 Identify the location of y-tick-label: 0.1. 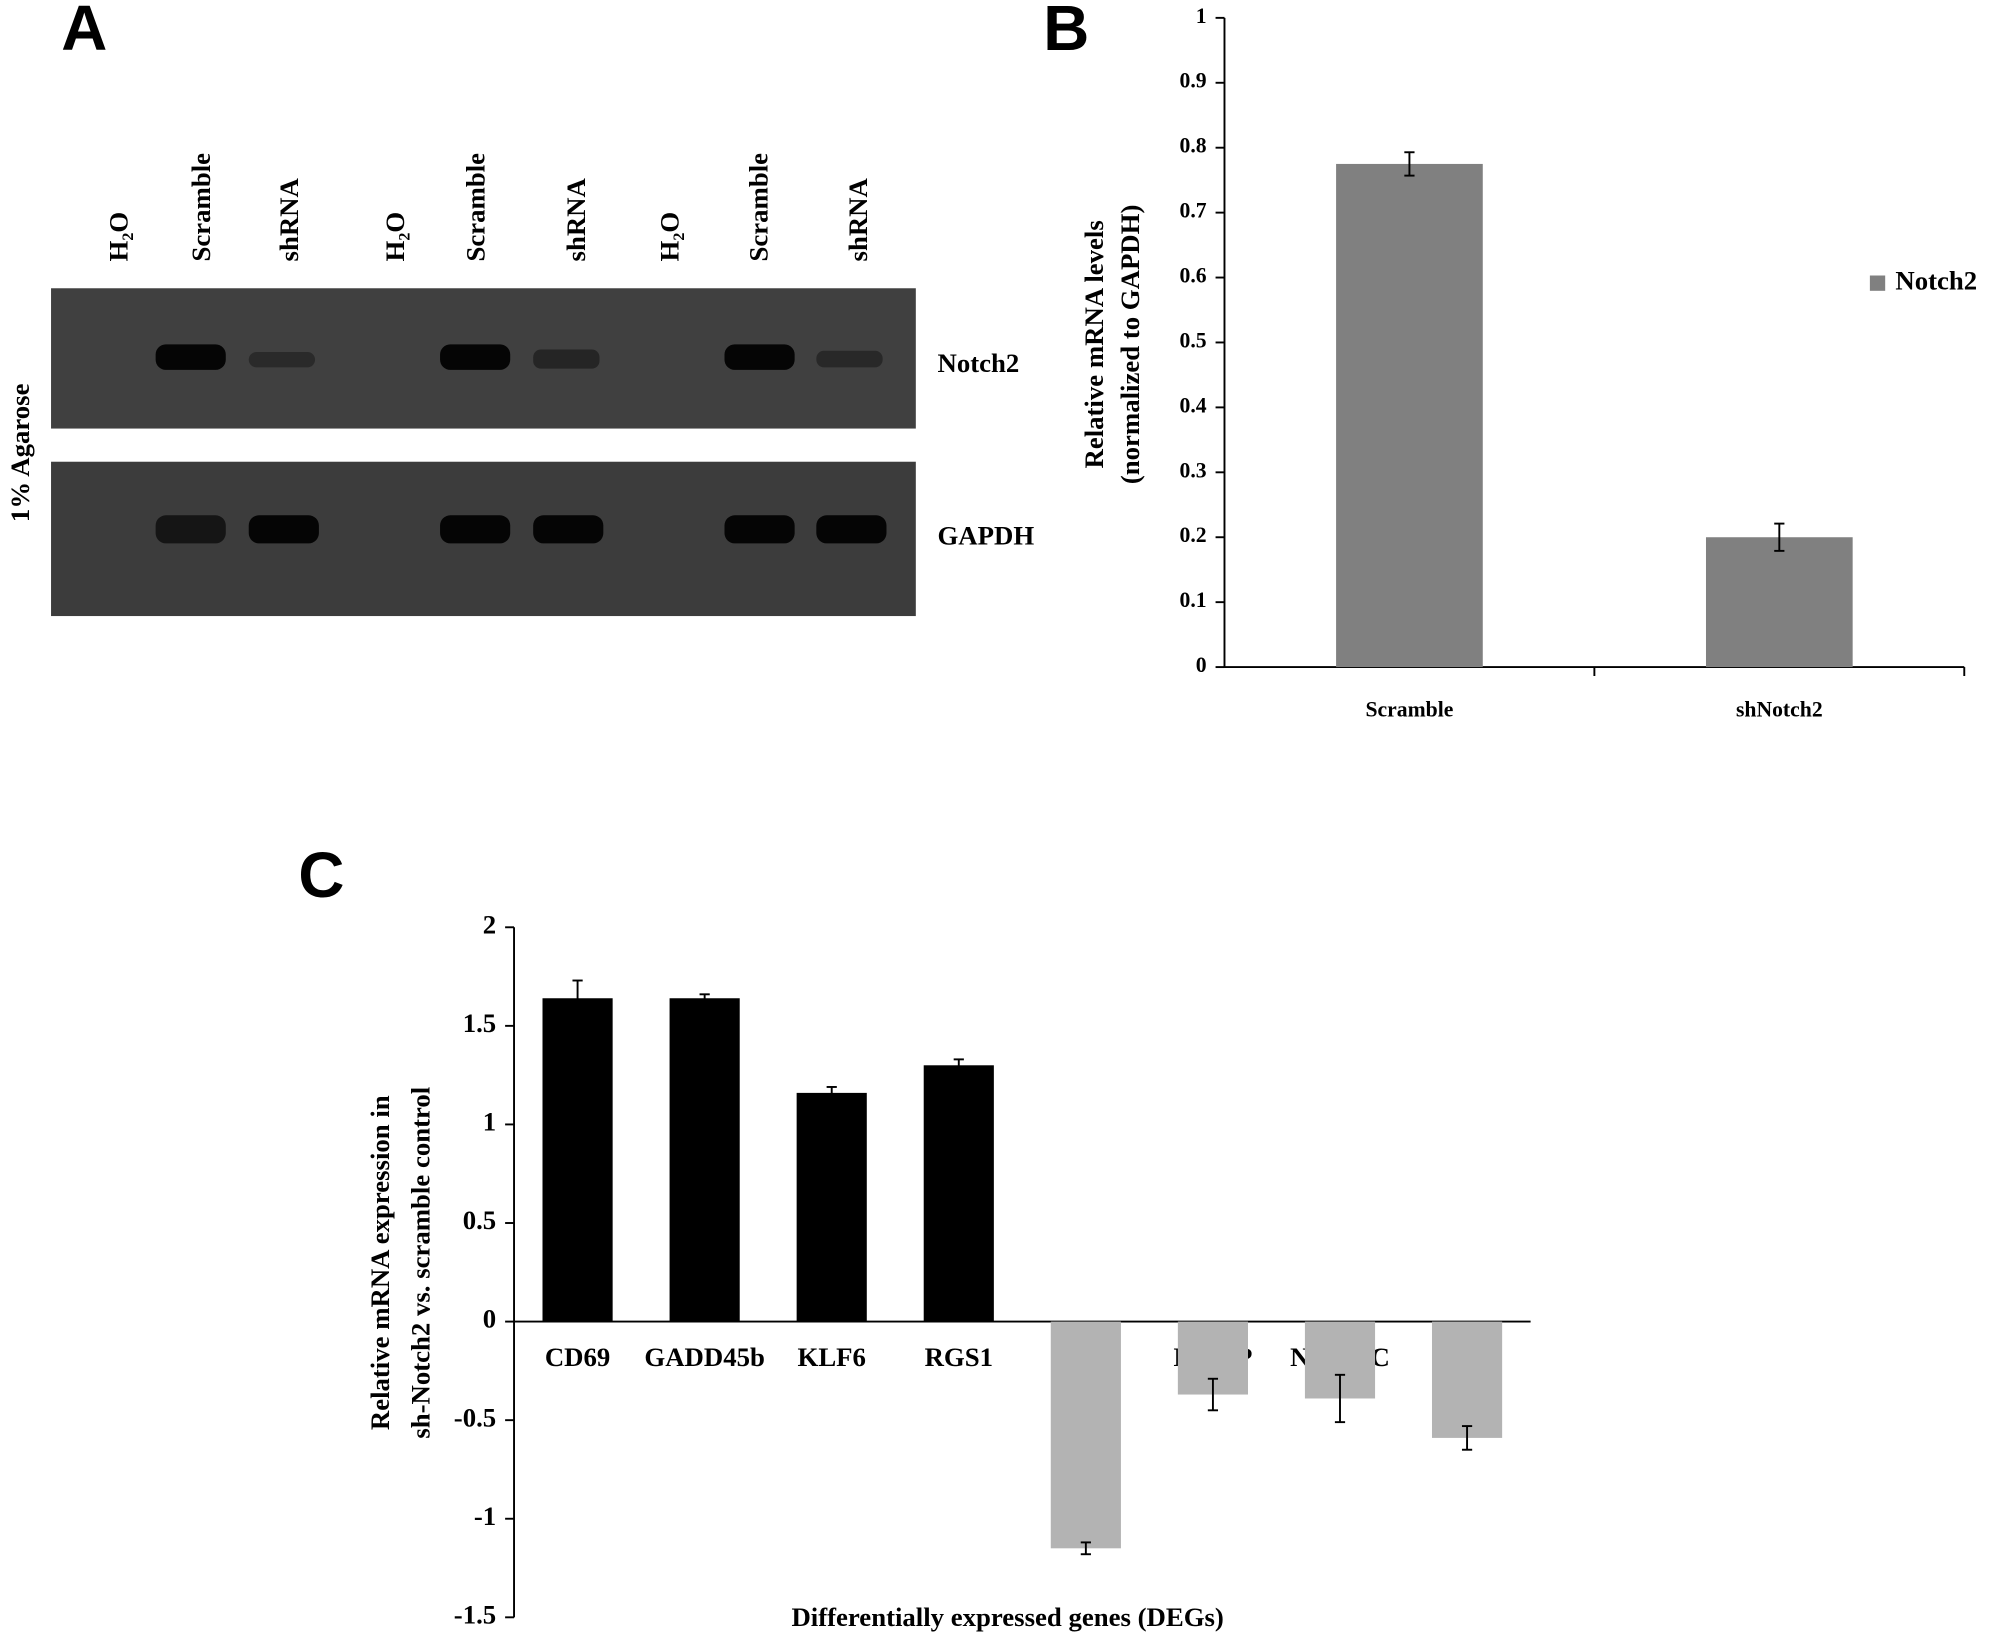
(1193, 600).